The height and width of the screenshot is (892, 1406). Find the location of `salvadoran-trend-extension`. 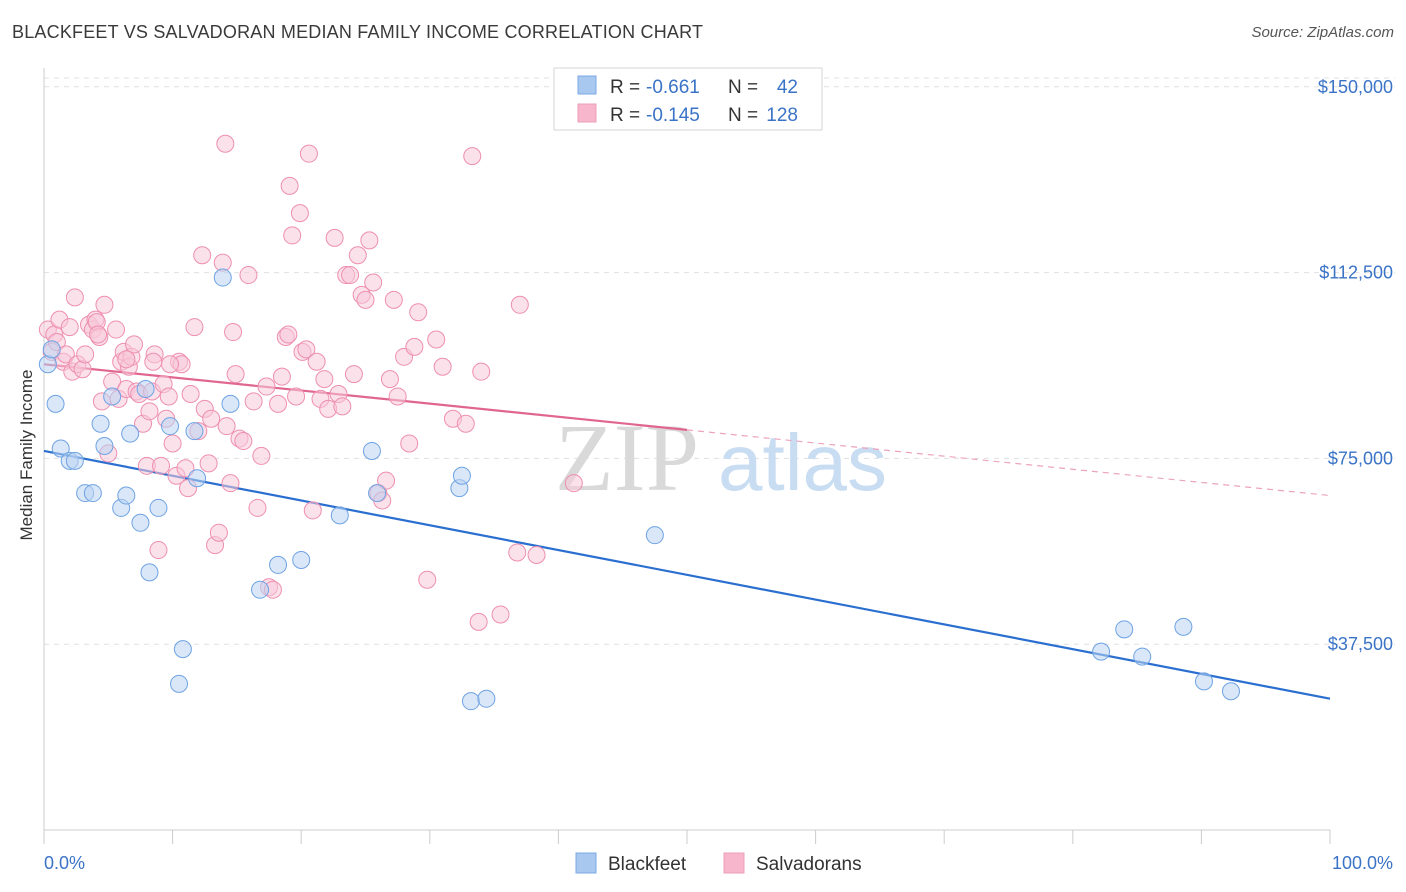

salvadoran-trend-extension is located at coordinates (1008, 463).